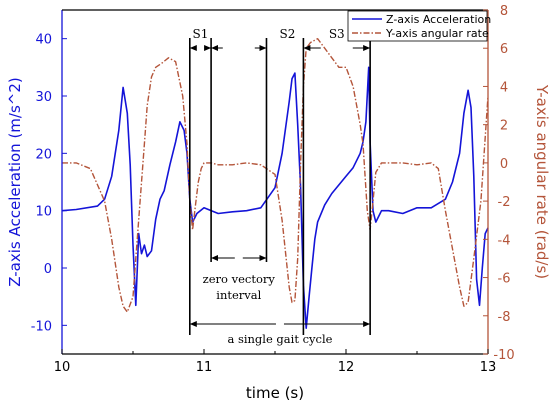  What do you see at coordinates (15, 182) in the screenshot?
I see `y-axis-left-label: Z-axis Acceleration (m/s^2)` at bounding box center [15, 182].